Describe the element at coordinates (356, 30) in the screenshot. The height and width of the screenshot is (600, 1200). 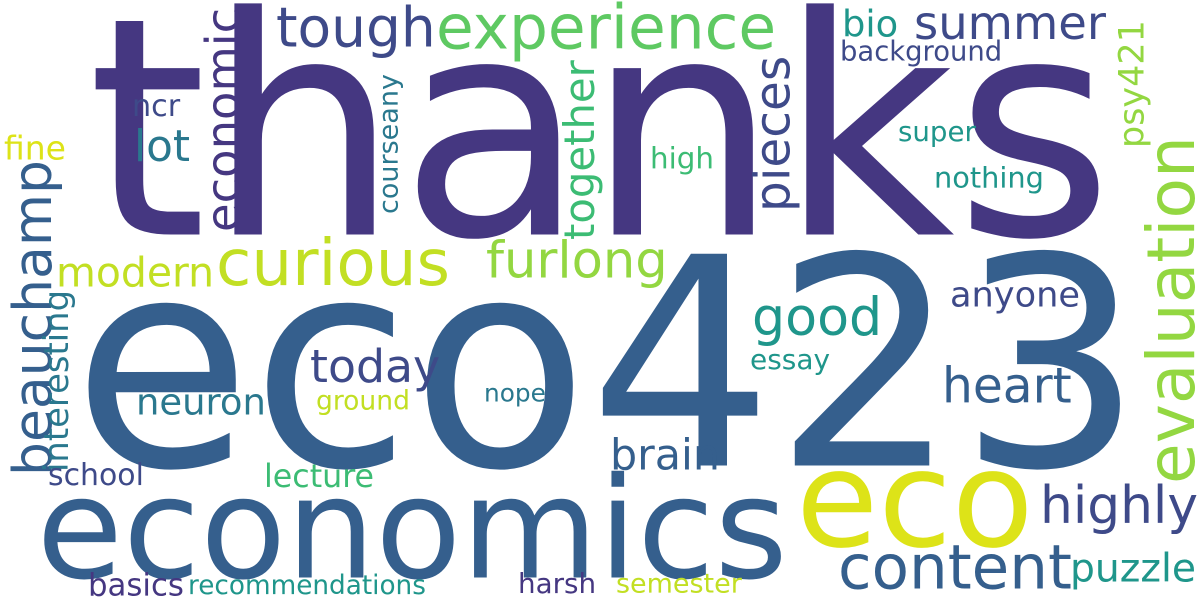
I see `word-tough: tough` at that location.